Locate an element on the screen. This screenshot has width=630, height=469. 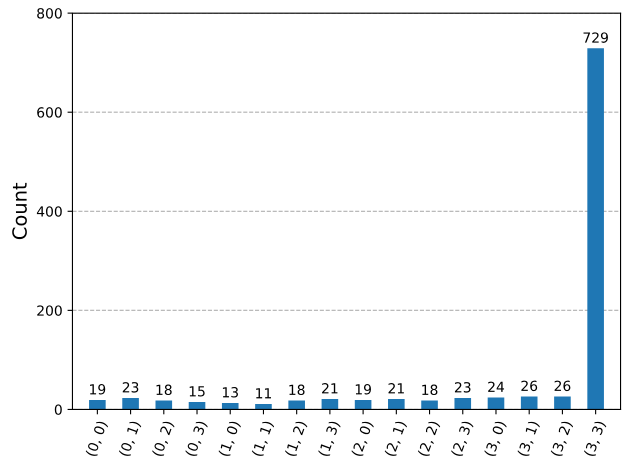
data-label: 24 is located at coordinates (496, 387).